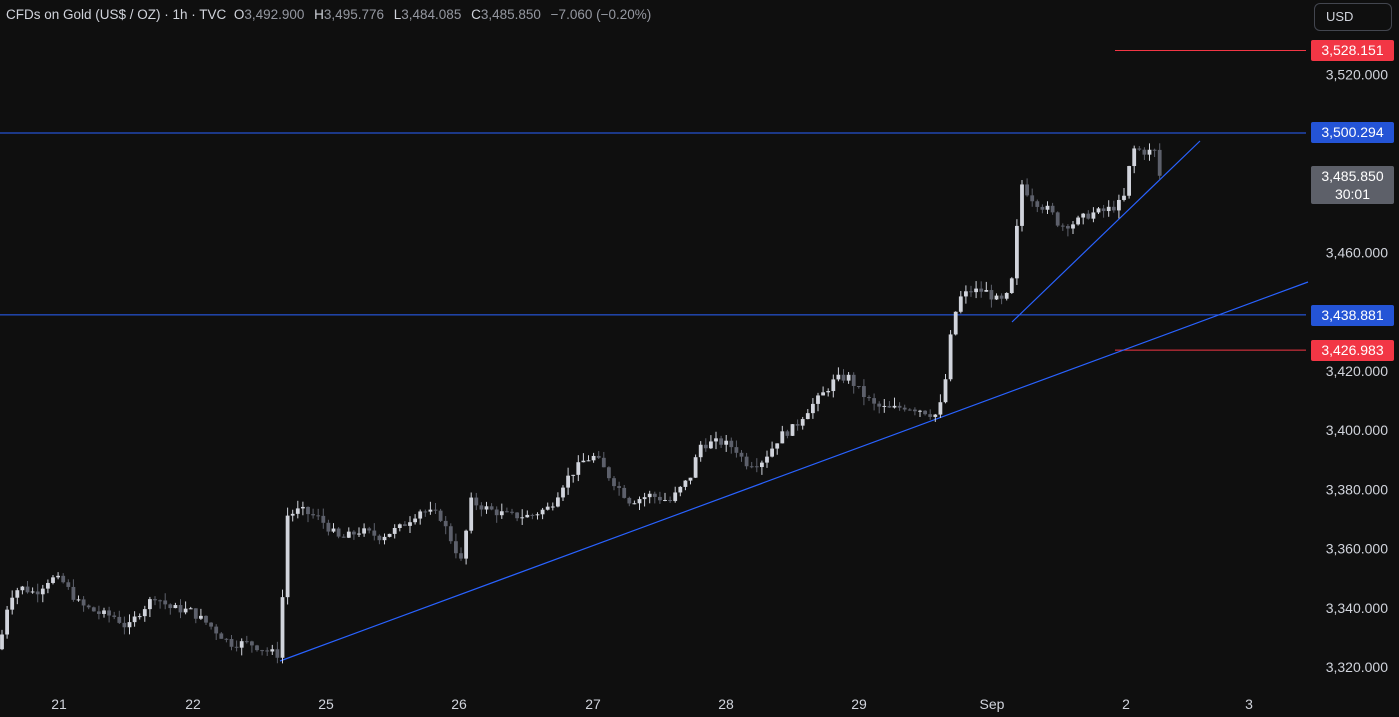  I want to click on y-tick-label: 3,460.000, so click(1357, 252).